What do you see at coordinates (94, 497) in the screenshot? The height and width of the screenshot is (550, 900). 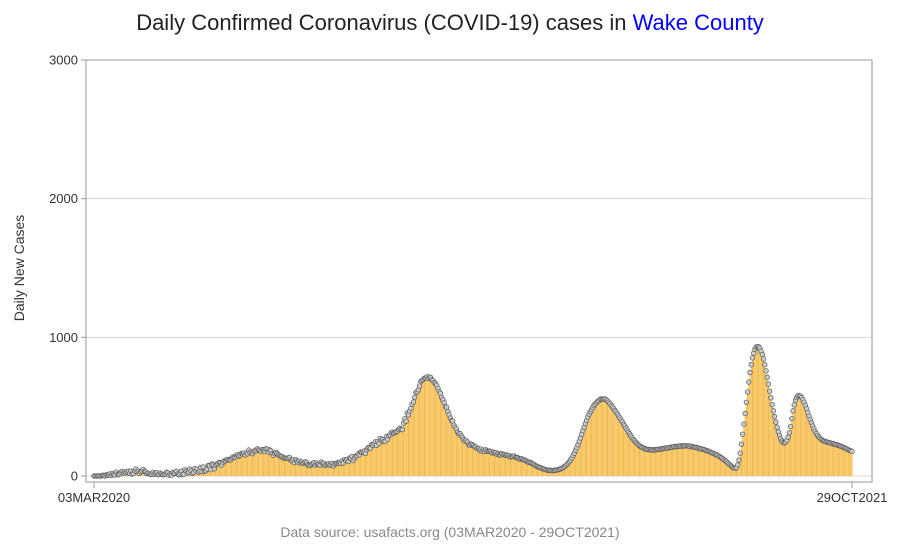 I see `x-tick-start-label: 03MAR2020` at bounding box center [94, 497].